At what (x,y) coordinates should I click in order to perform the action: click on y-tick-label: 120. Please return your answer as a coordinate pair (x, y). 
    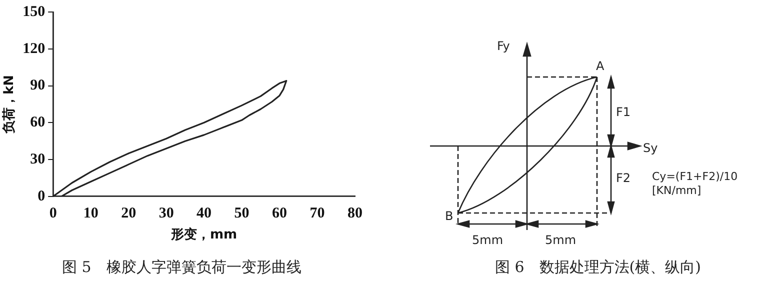
    Looking at the image, I should click on (34, 48).